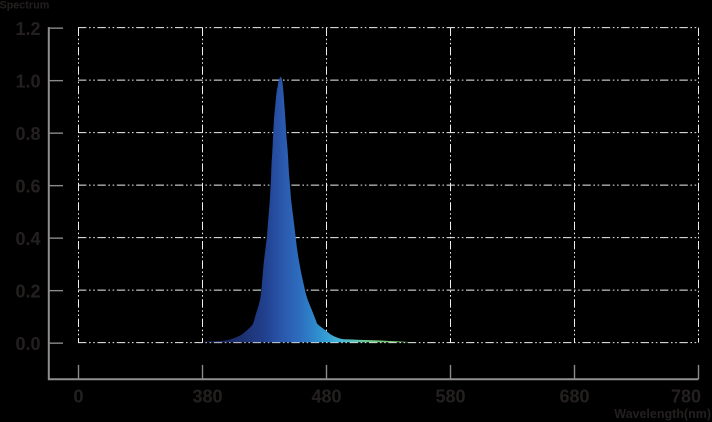  I want to click on svg-text: 780, so click(686, 396).